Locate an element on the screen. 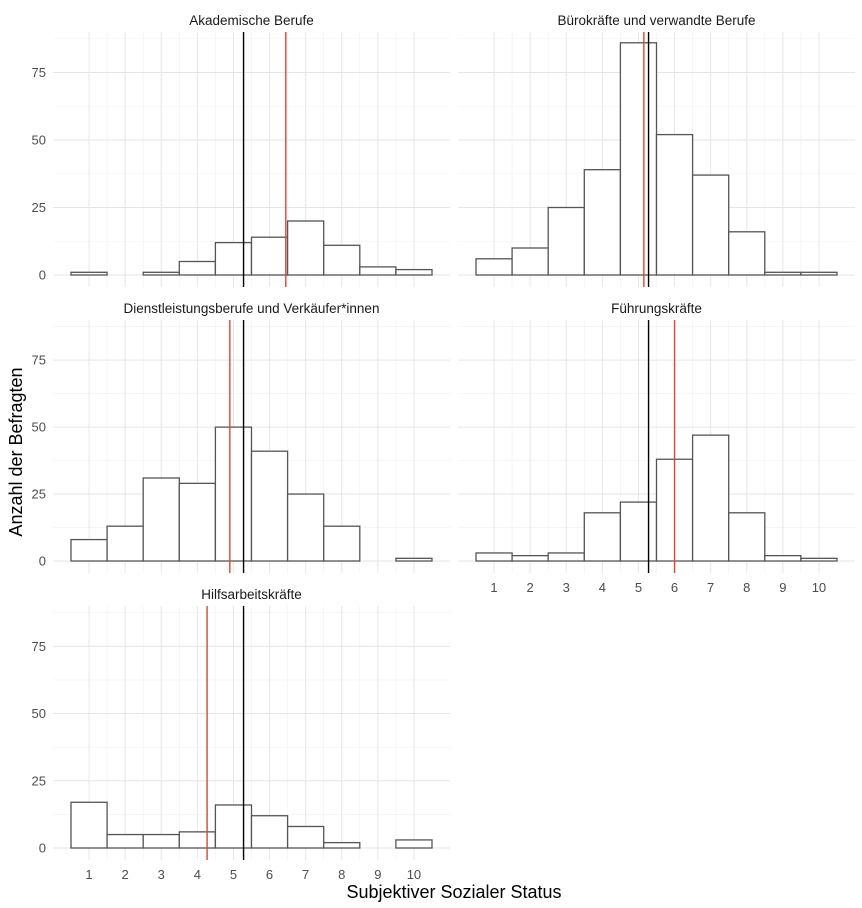 Image resolution: width=862 pixels, height=908 pixels. facet-title: Bürokräfte und verwandte Berufe is located at coordinates (656, 20).